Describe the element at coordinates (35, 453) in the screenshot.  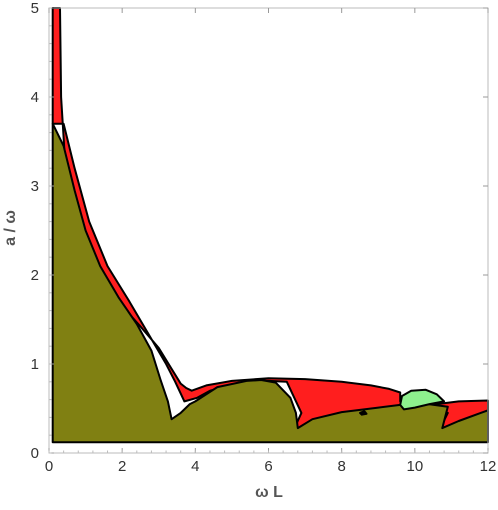
I see `y-tick-label: 0` at that location.